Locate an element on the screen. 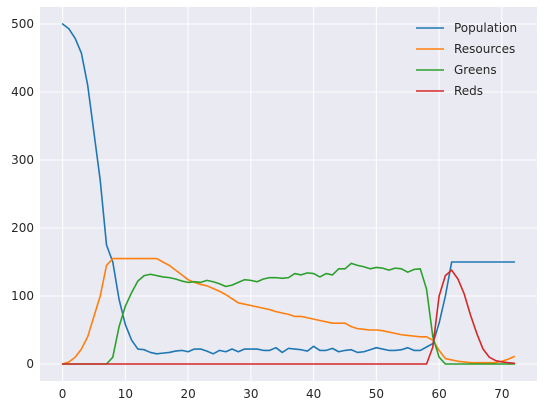 This screenshot has height=408, width=544. y-tick-label: 400 is located at coordinates (22, 92).